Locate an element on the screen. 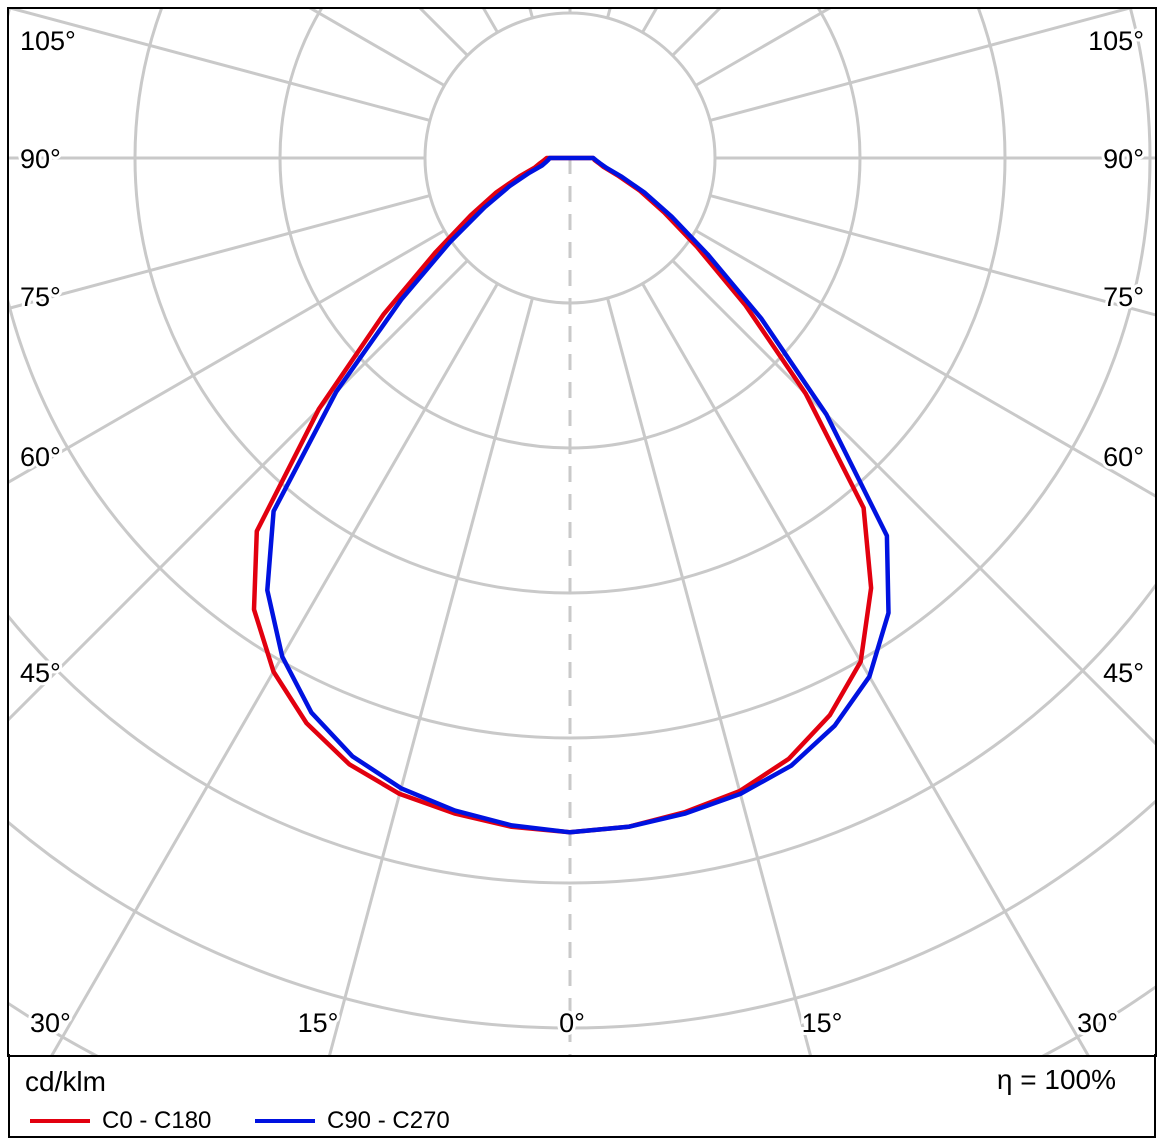  frame-border-right is located at coordinates (1155, 1096).